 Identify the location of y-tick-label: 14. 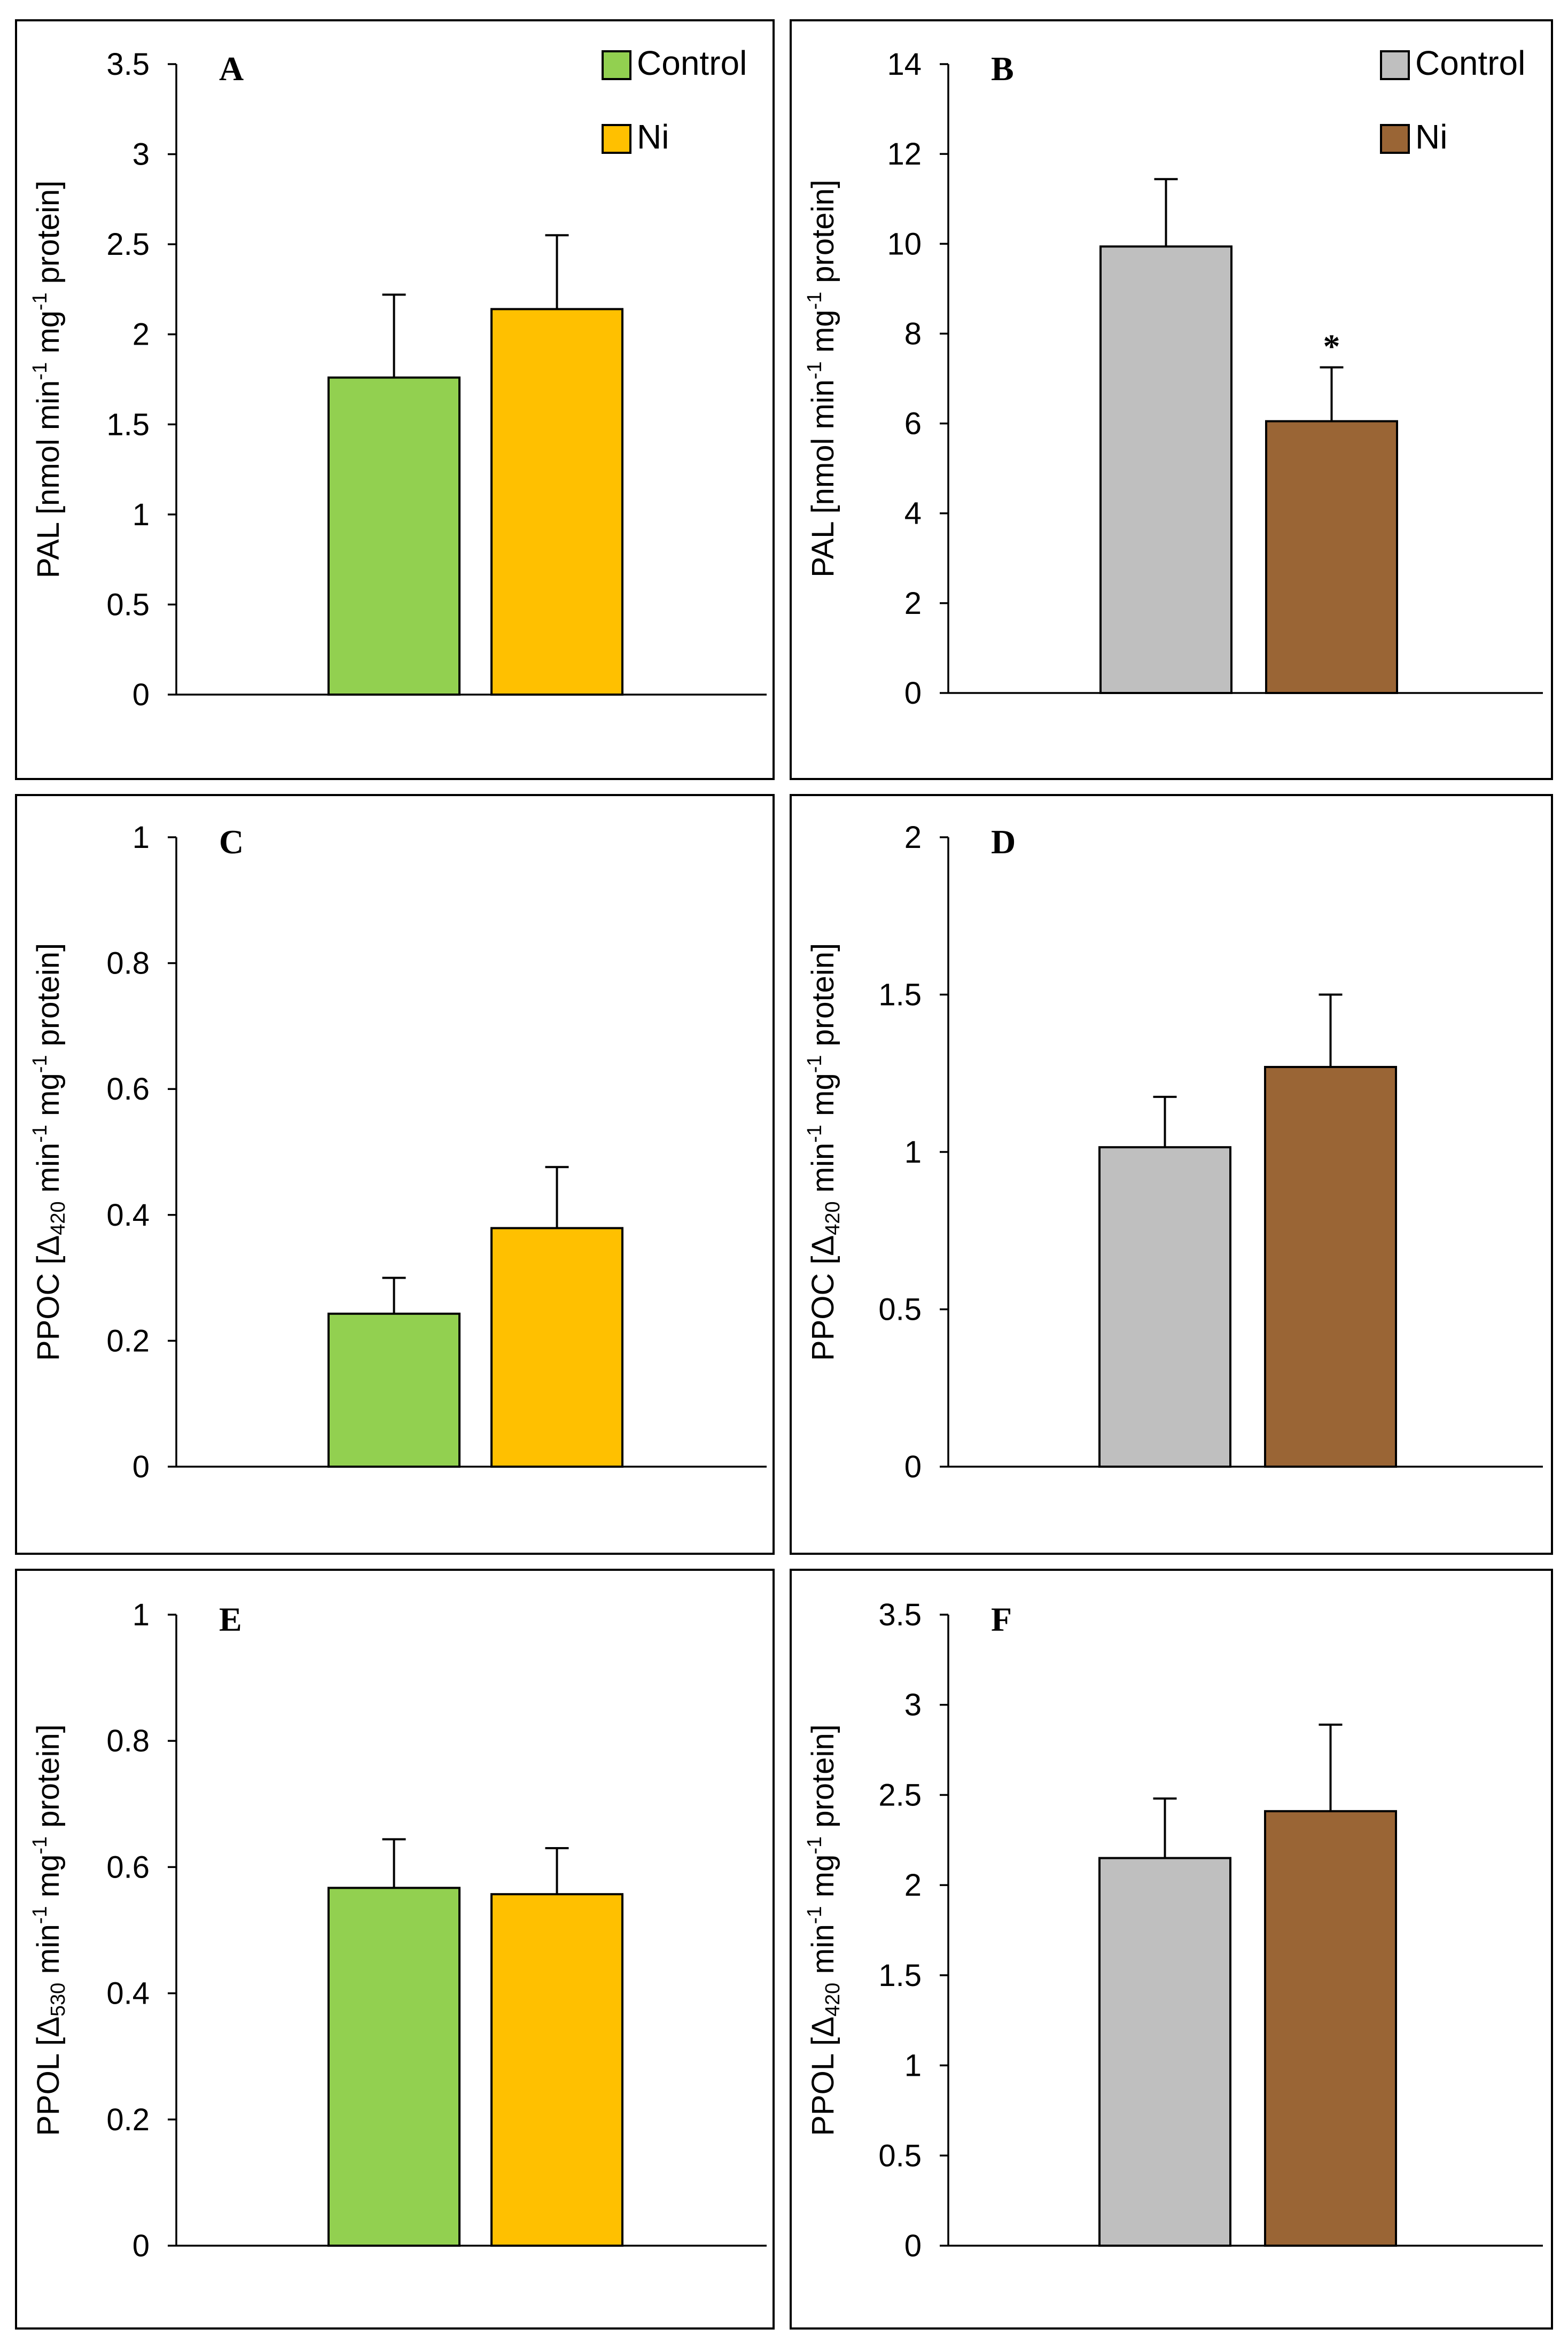
(904, 64).